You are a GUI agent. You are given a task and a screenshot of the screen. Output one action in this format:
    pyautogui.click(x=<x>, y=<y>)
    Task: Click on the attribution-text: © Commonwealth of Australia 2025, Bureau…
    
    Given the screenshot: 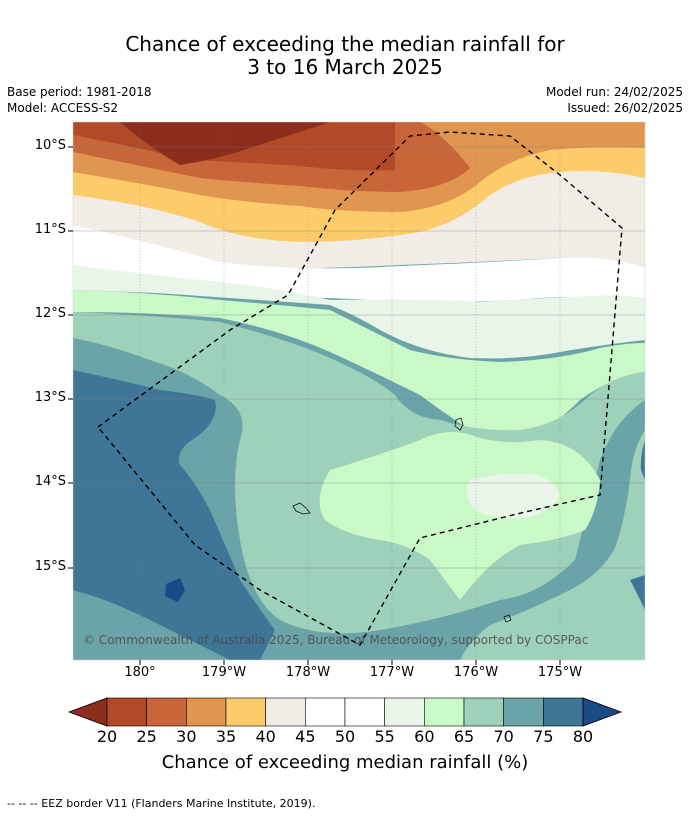 What is the action you would take?
    pyautogui.click(x=336, y=640)
    